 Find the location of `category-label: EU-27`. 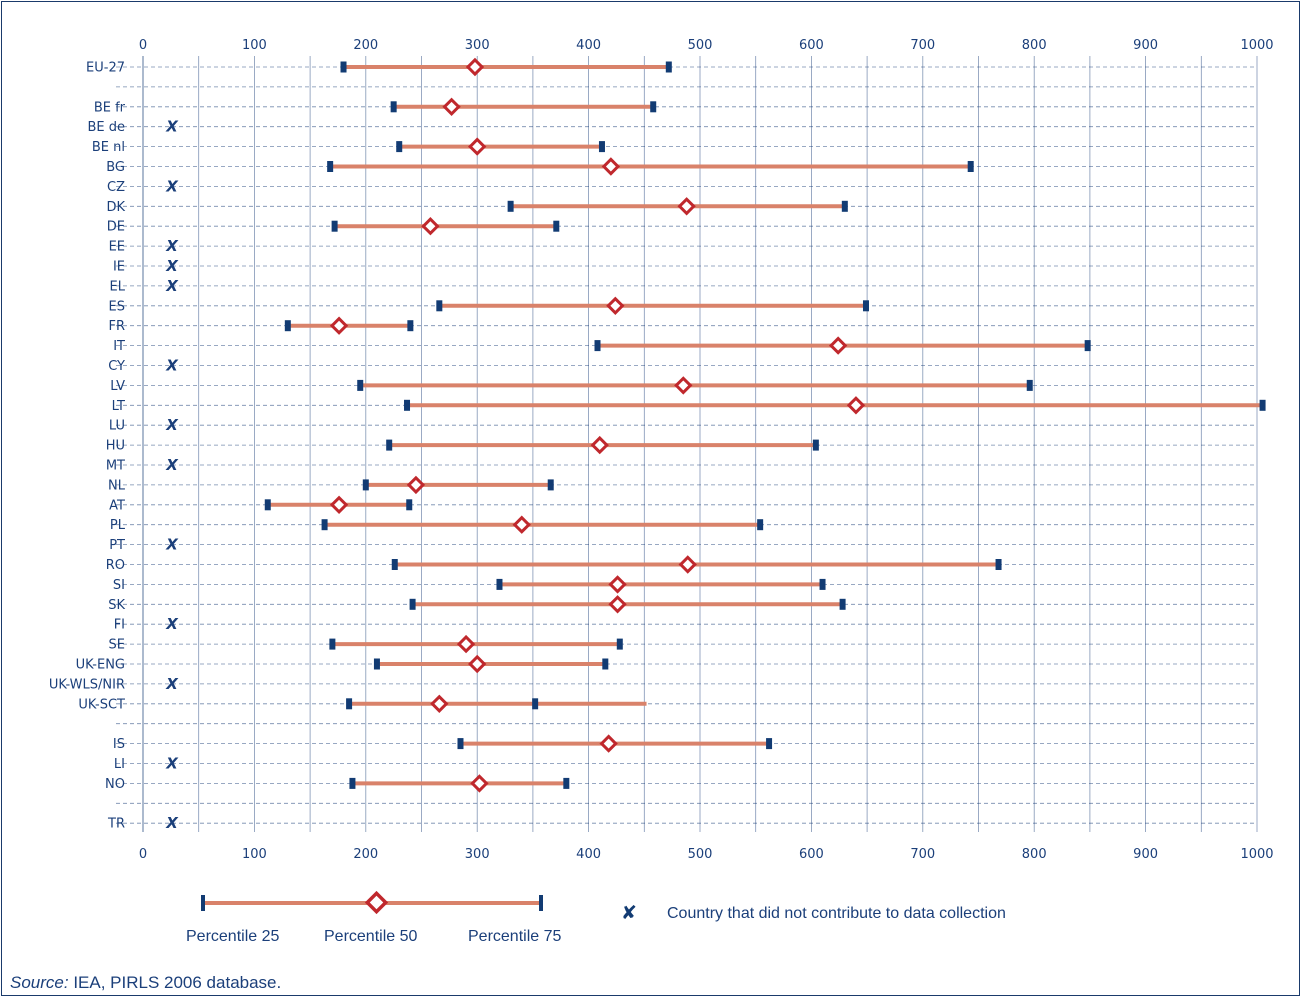

category-label: EU-27 is located at coordinates (105, 68).